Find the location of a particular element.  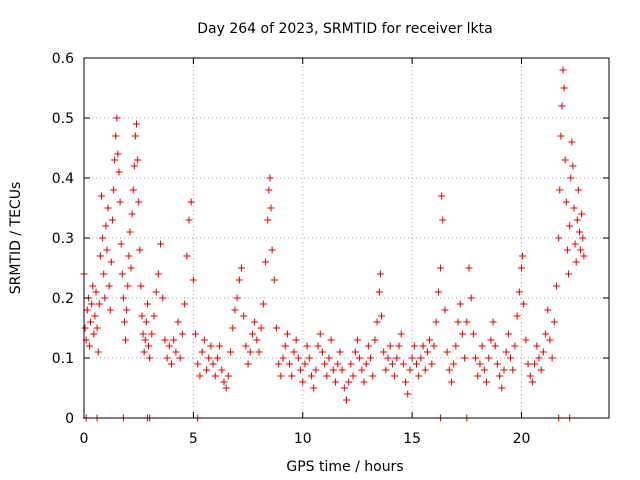

y-axis-label: SRMTID / TECUs is located at coordinates (16, 238).